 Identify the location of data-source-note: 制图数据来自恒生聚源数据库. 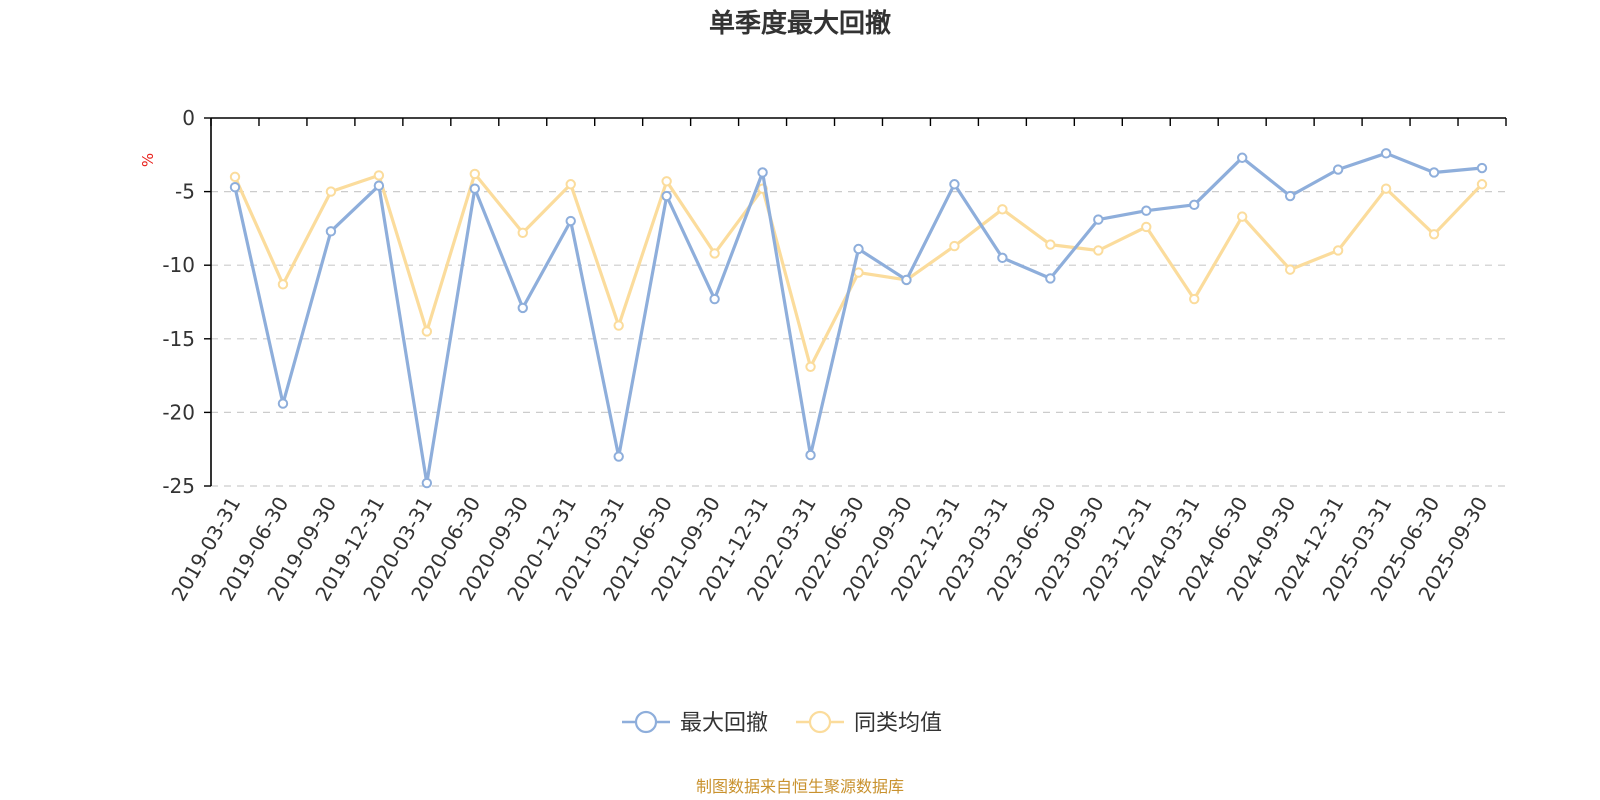
(800, 786).